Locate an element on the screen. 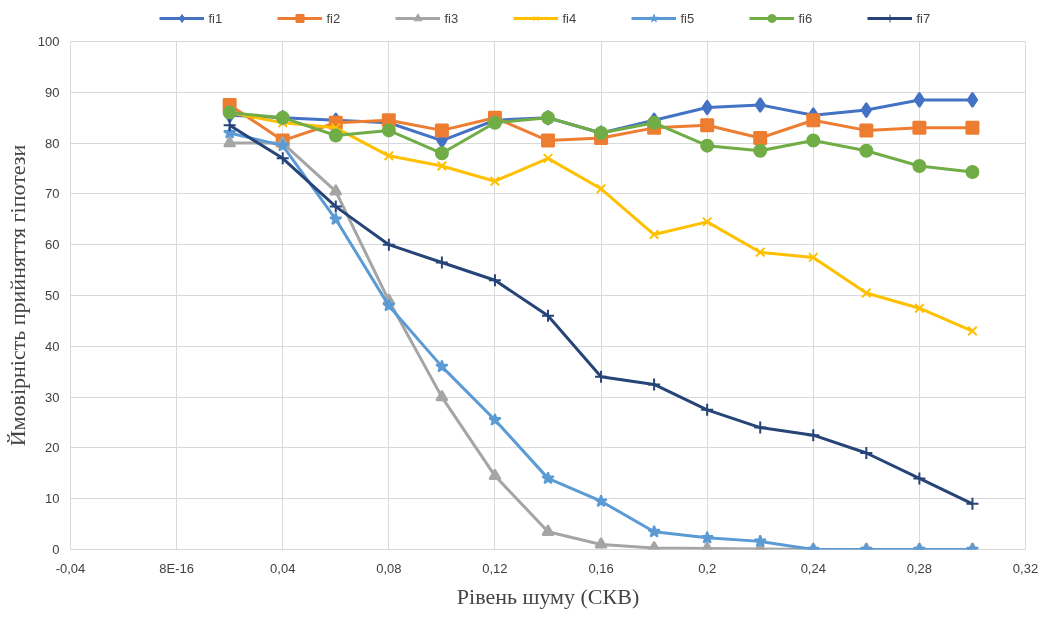 The width and height of the screenshot is (1047, 619). legend-label: fi1 is located at coordinates (216, 18).